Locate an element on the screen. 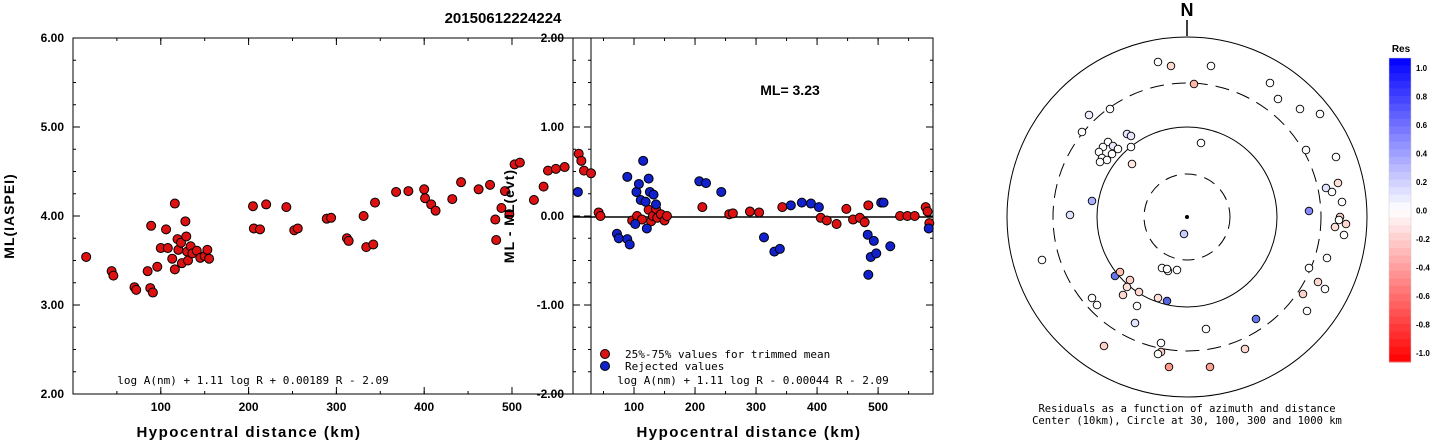 Image resolution: width=1437 pixels, height=441 pixels. mid-ytick-label-1: -1.00 is located at coordinates (551, 305).